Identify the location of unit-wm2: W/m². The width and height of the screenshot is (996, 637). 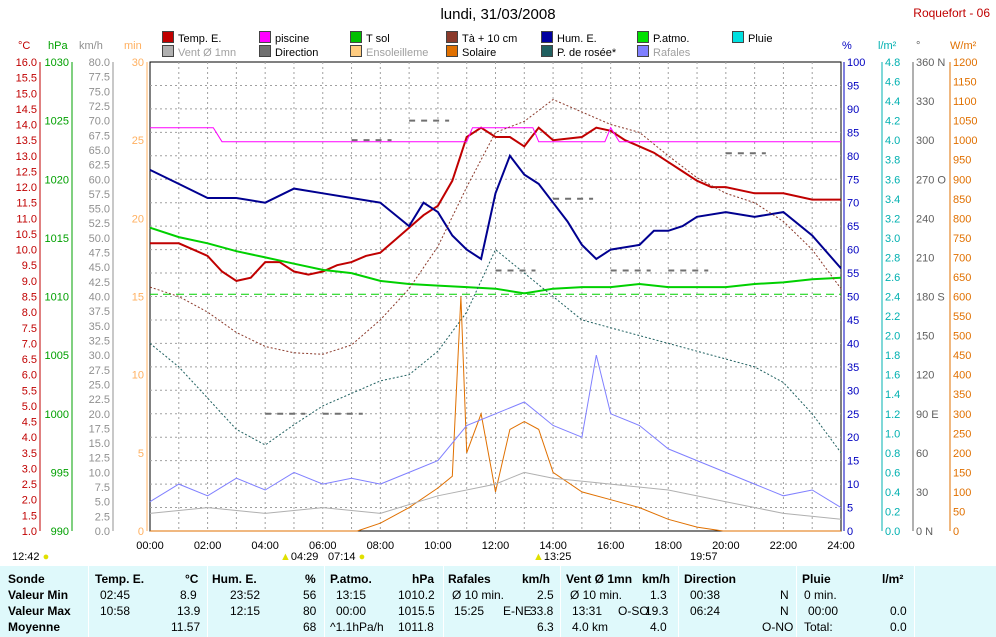
(963, 46).